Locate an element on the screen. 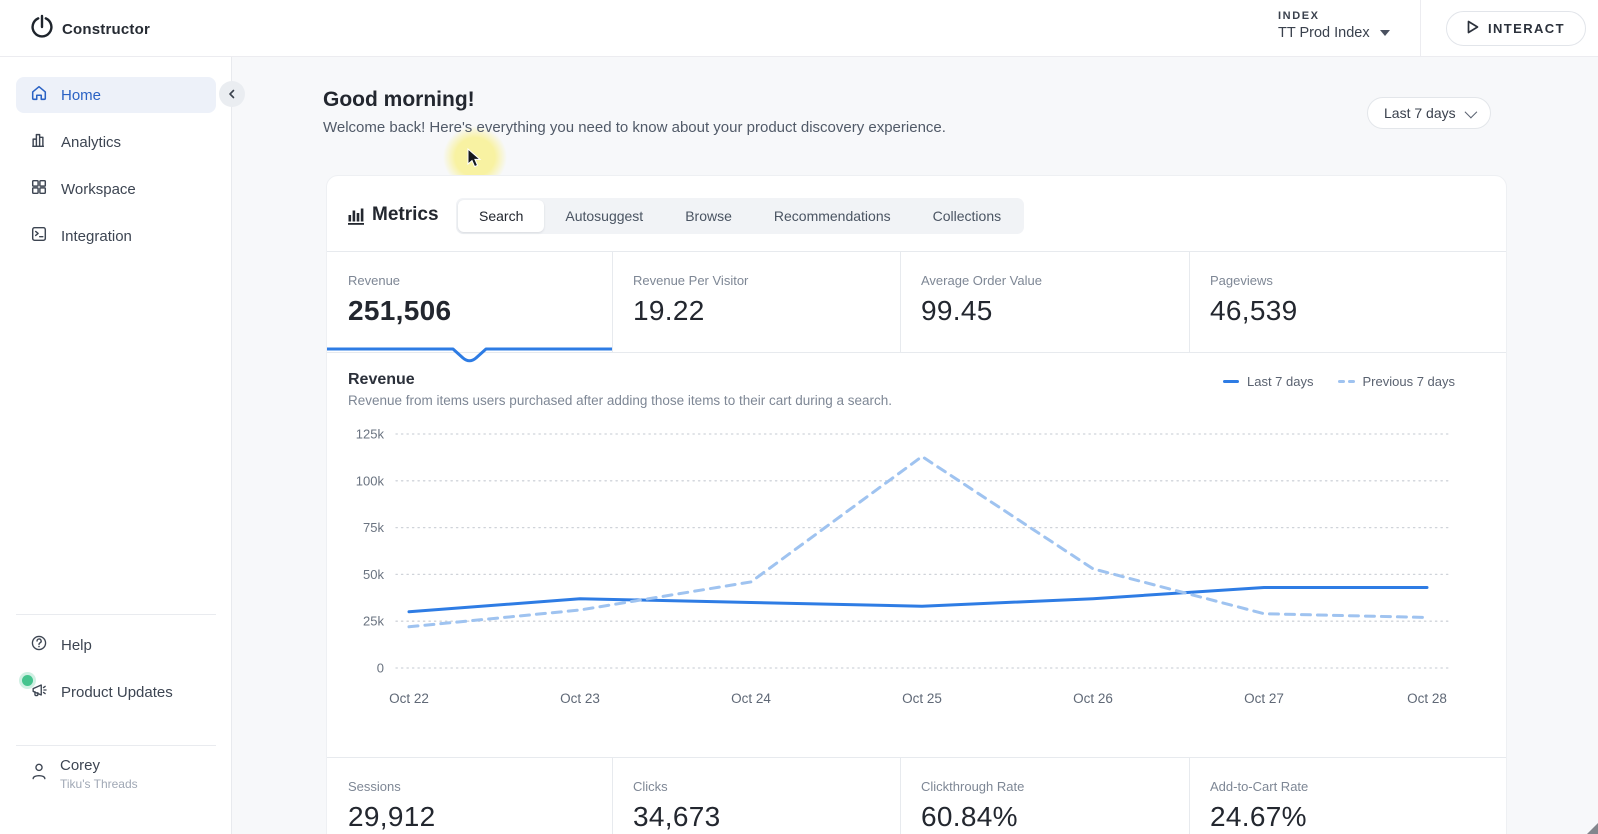  chart-legend: Last 7 days Previous 7 days is located at coordinates (1339, 381).